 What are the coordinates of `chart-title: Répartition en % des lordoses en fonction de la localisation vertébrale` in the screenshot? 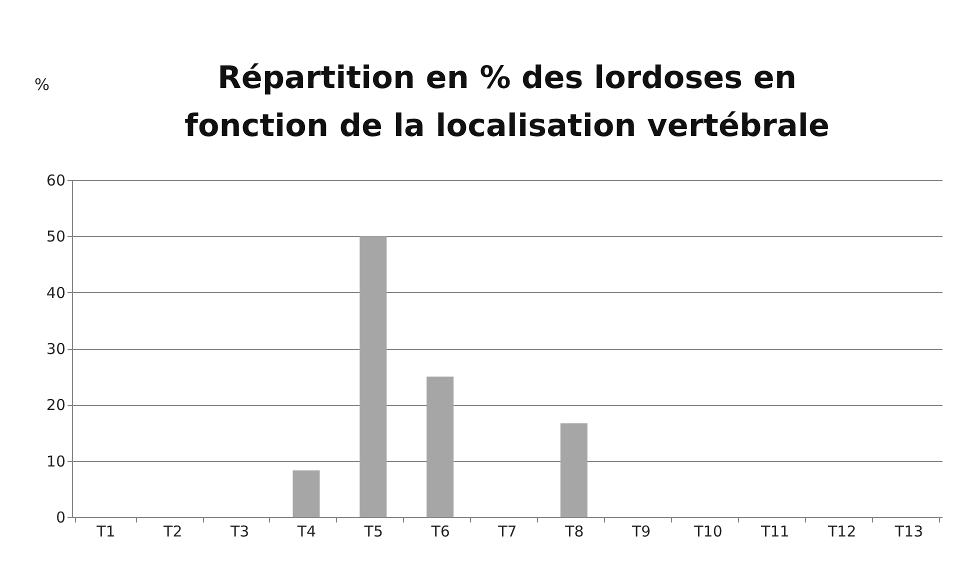 It's located at (507, 102).